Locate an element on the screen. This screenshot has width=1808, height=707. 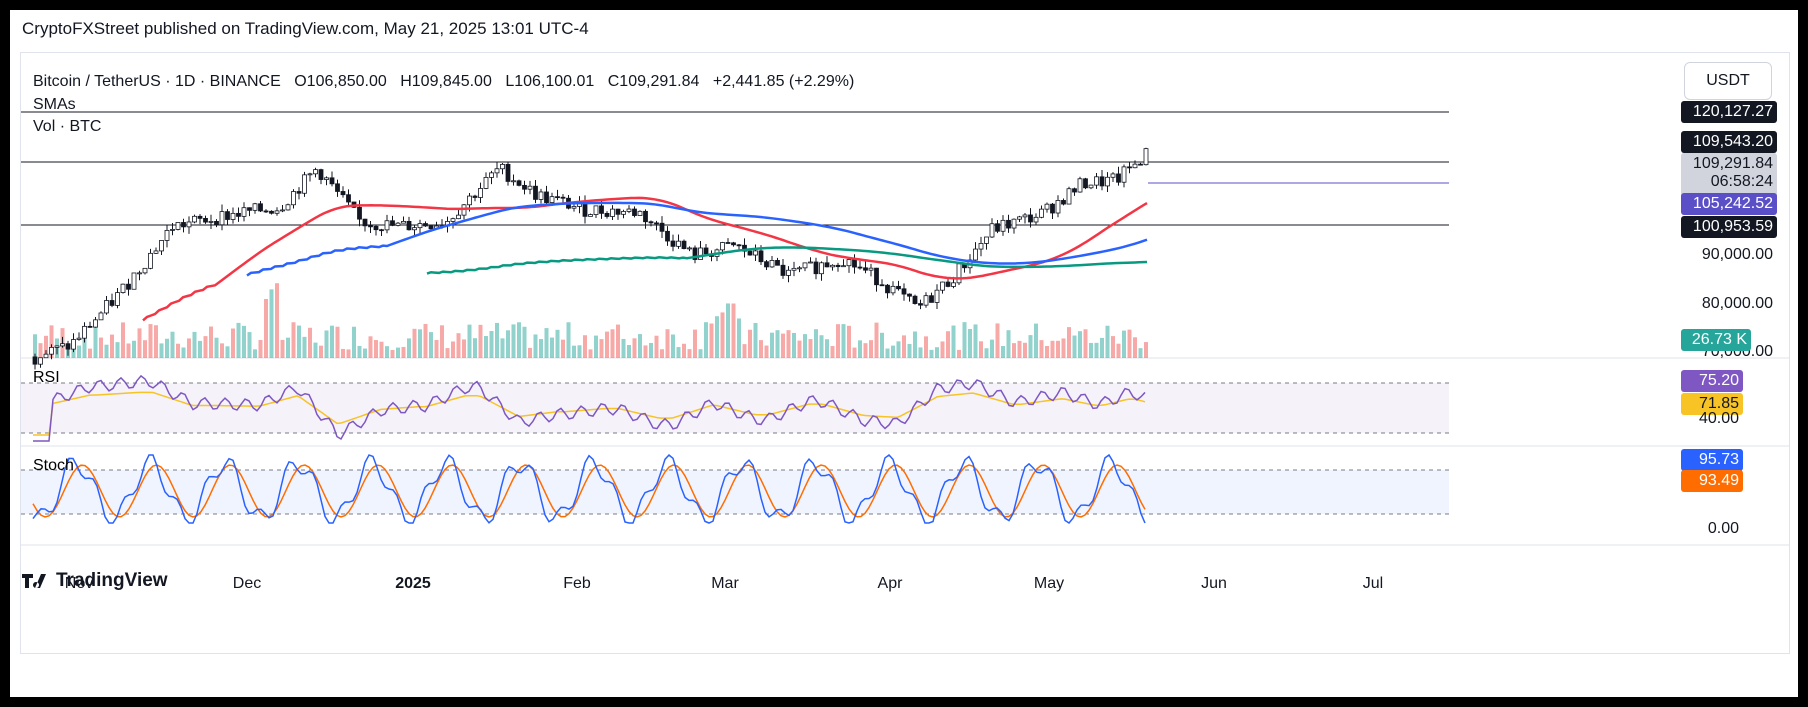
close-value: C109,291.84 is located at coordinates (653, 81).